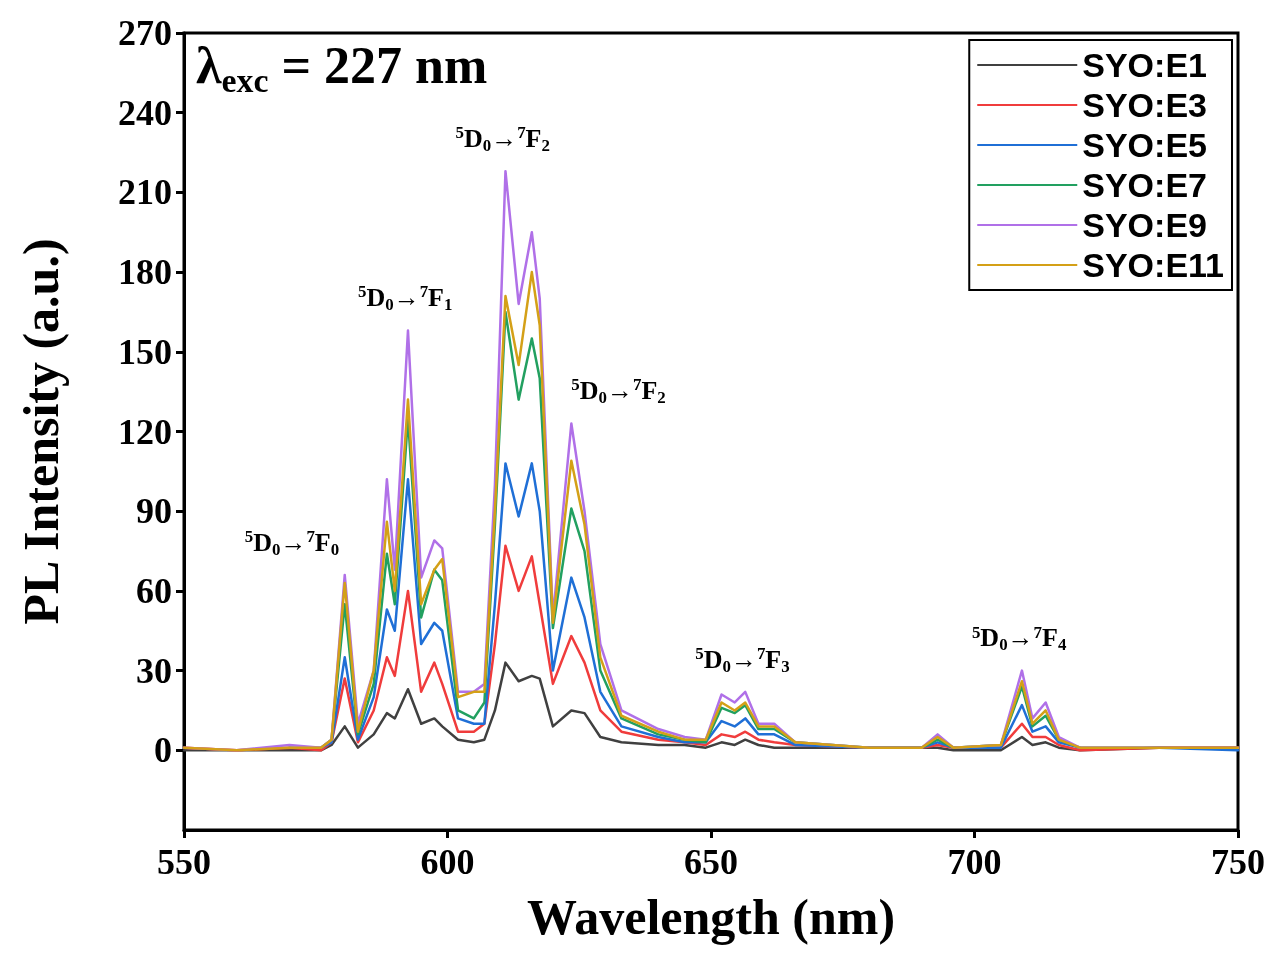  Describe the element at coordinates (145, 112) in the screenshot. I see `y-tick-label: 240` at that location.